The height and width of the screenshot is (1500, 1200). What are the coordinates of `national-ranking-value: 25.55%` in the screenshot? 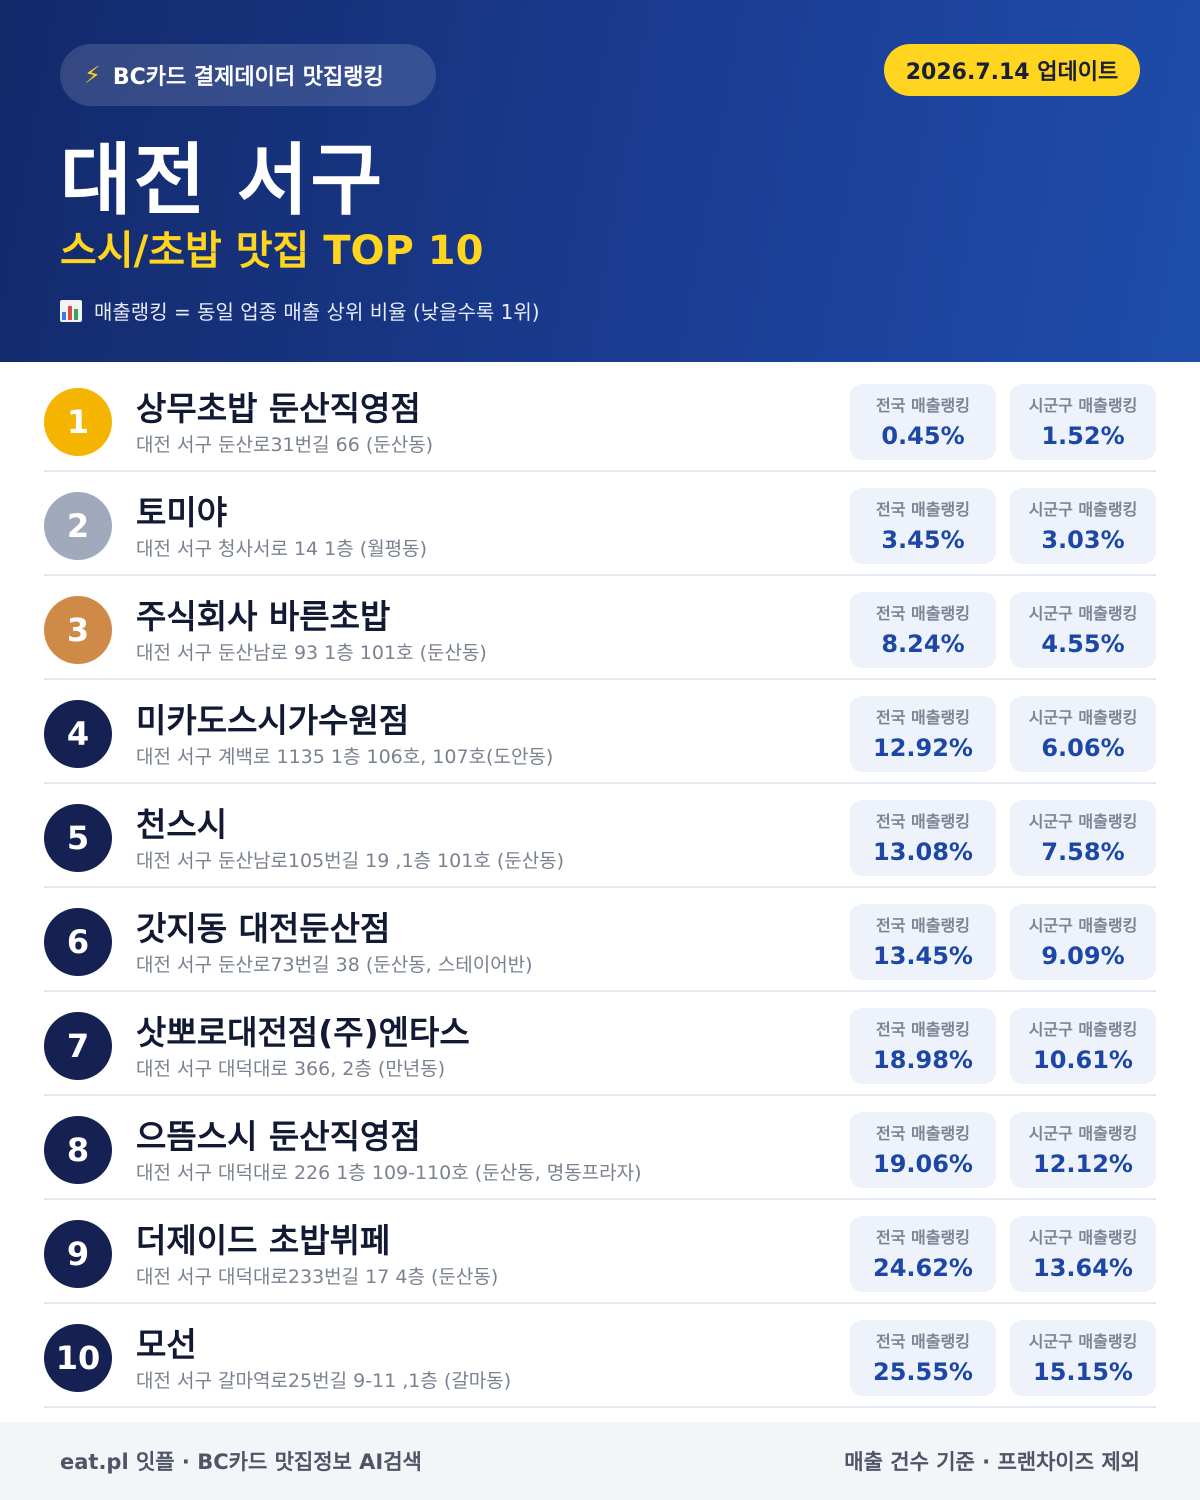 It's located at (923, 1372).